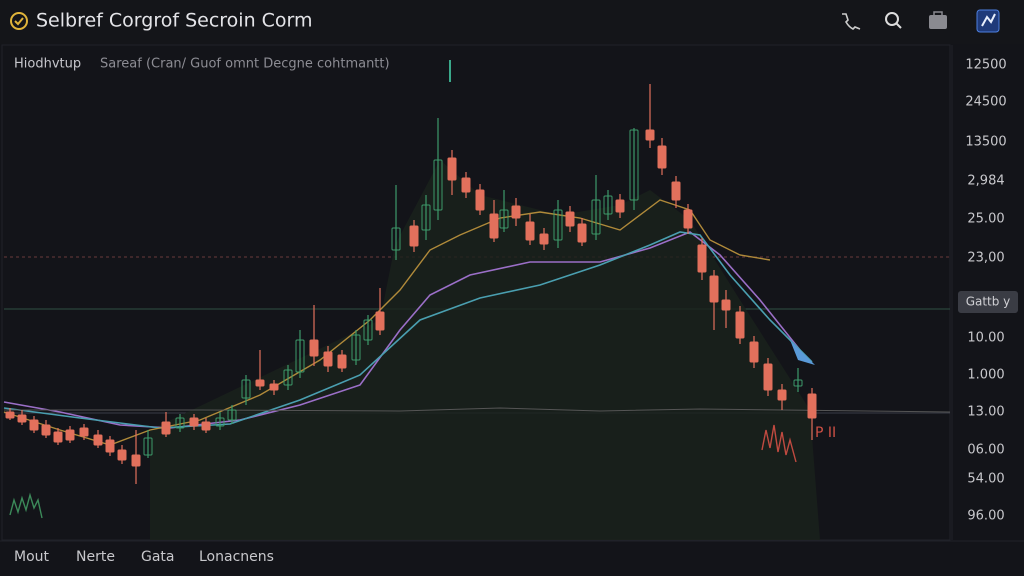  Describe the element at coordinates (985, 219) in the screenshot. I see `price-axis-label: 25.00` at that location.